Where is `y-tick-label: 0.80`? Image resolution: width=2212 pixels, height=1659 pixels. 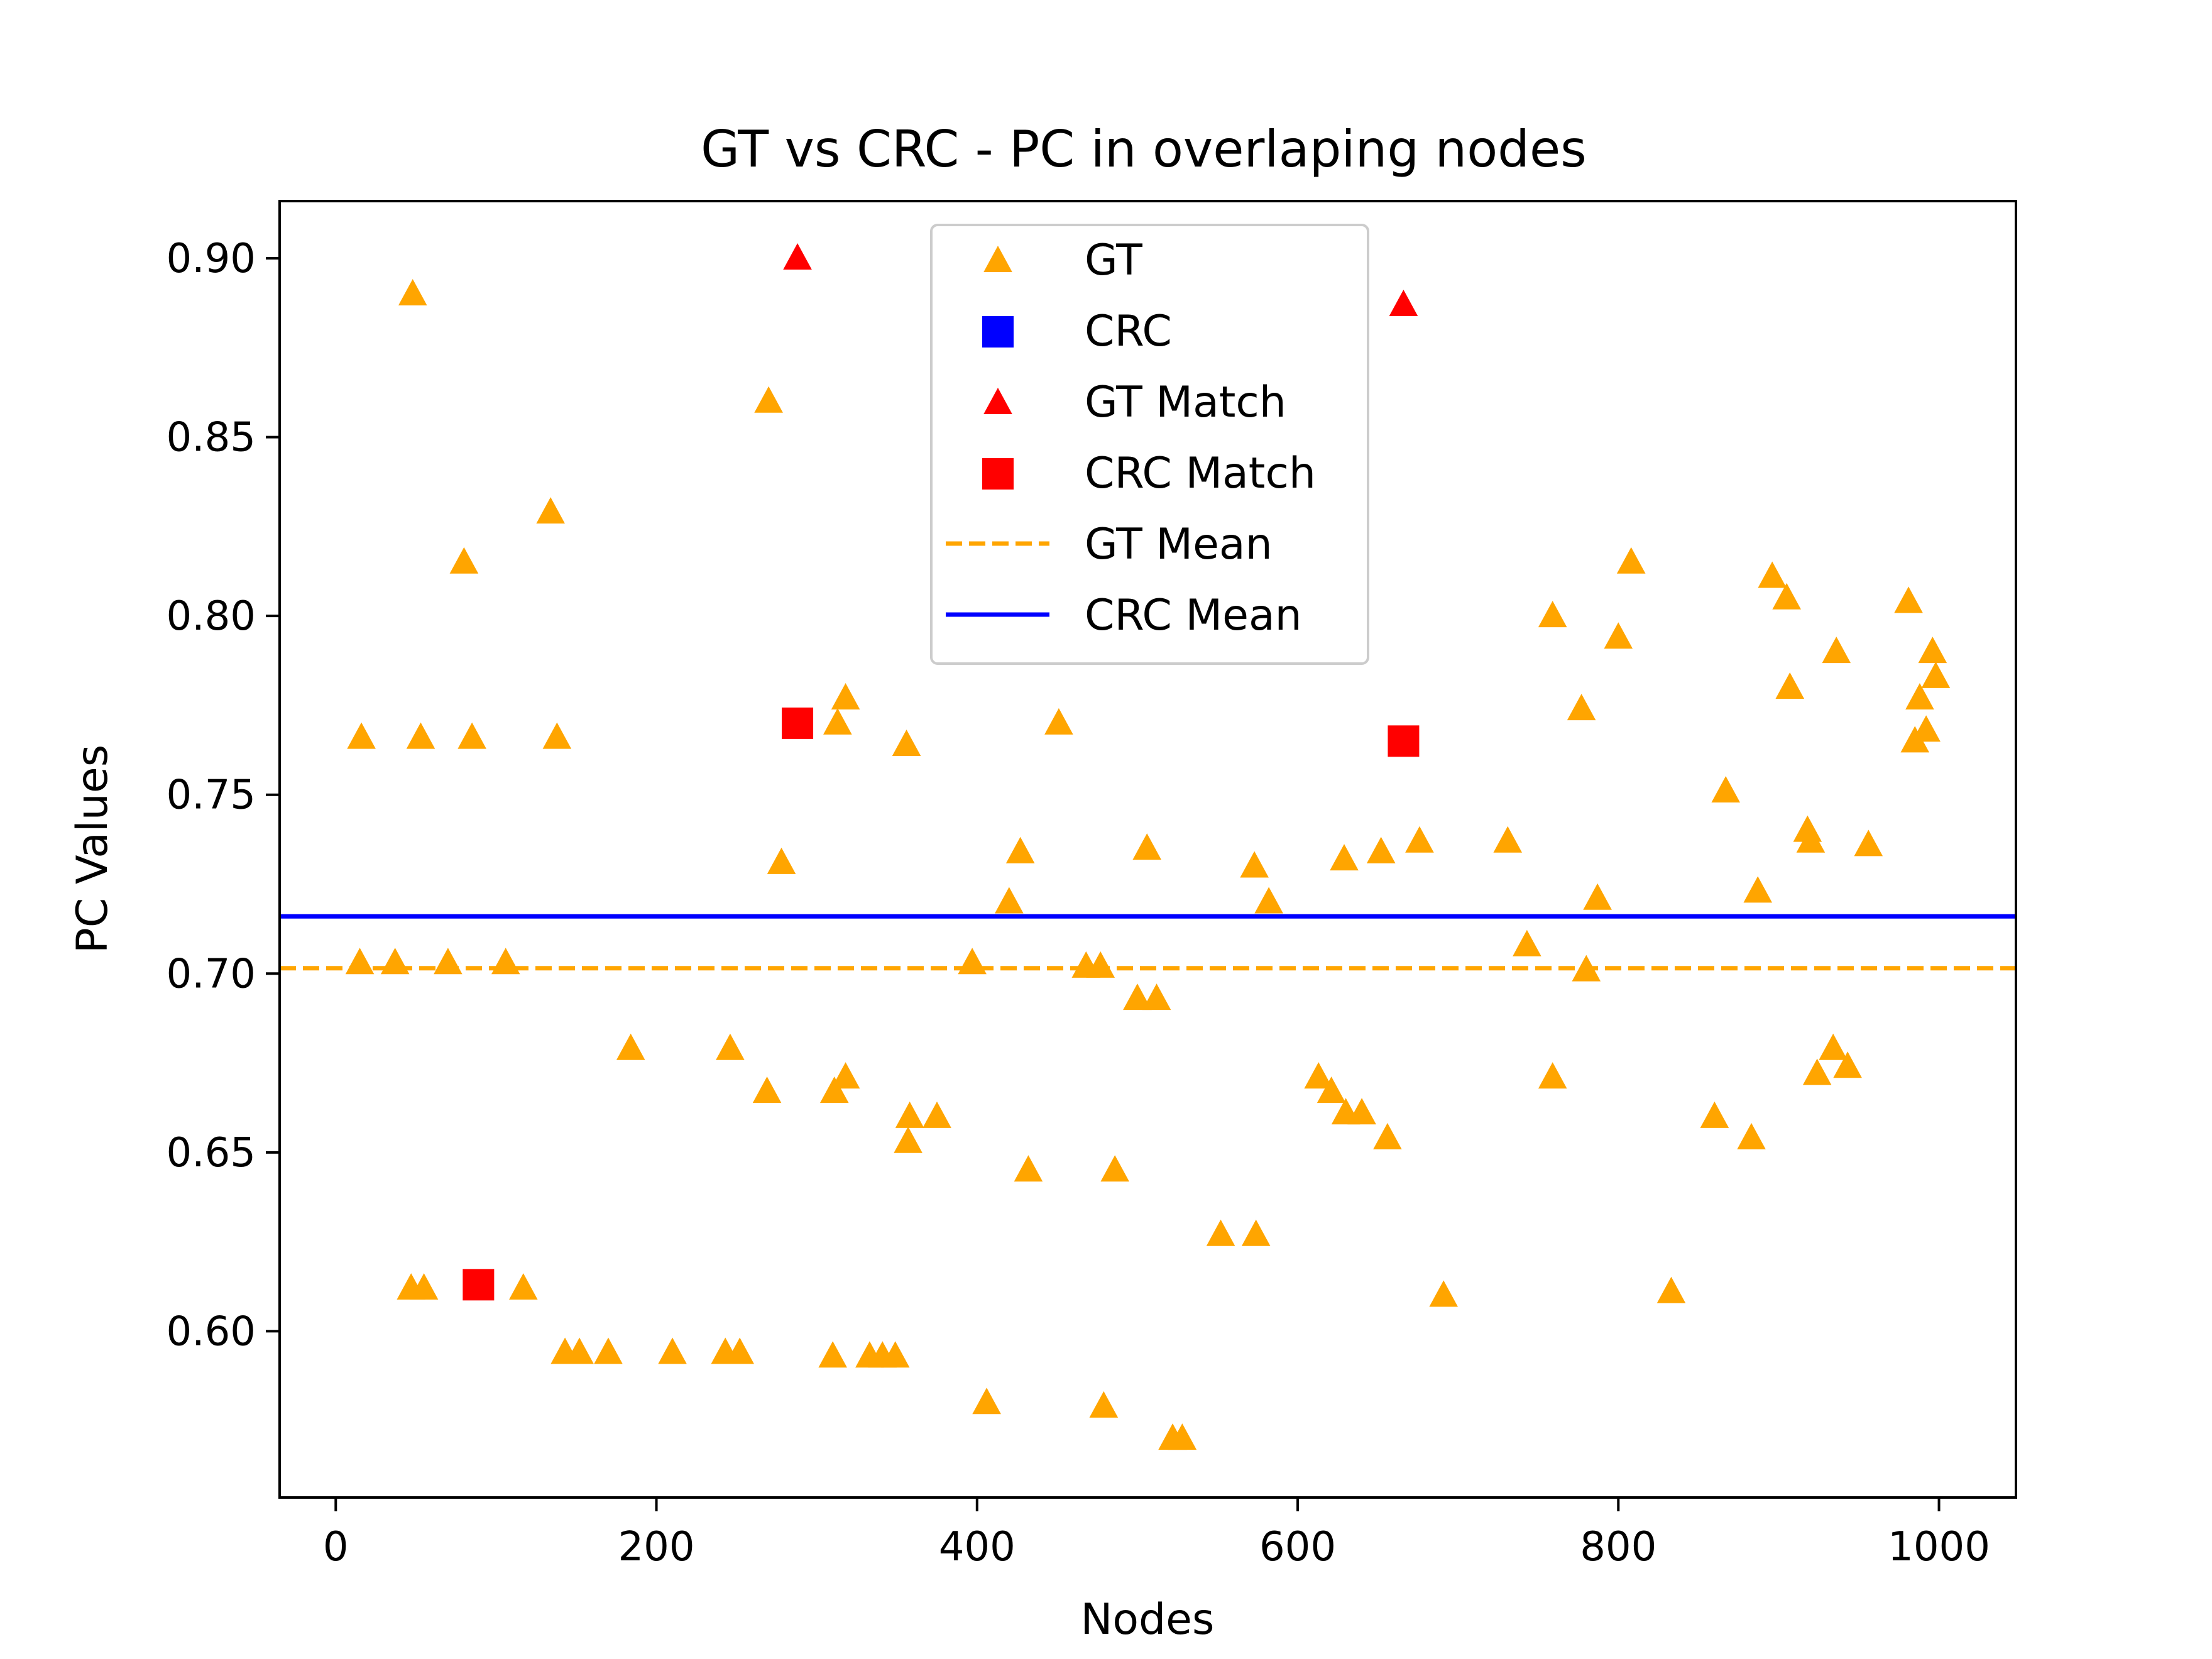 y-tick-label: 0.80 is located at coordinates (211, 616).